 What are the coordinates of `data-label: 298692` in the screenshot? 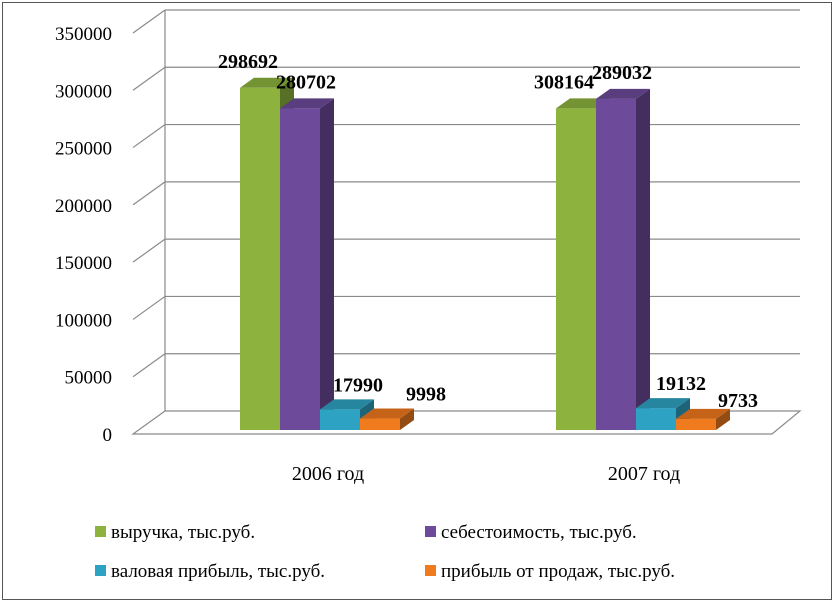 It's located at (248, 62).